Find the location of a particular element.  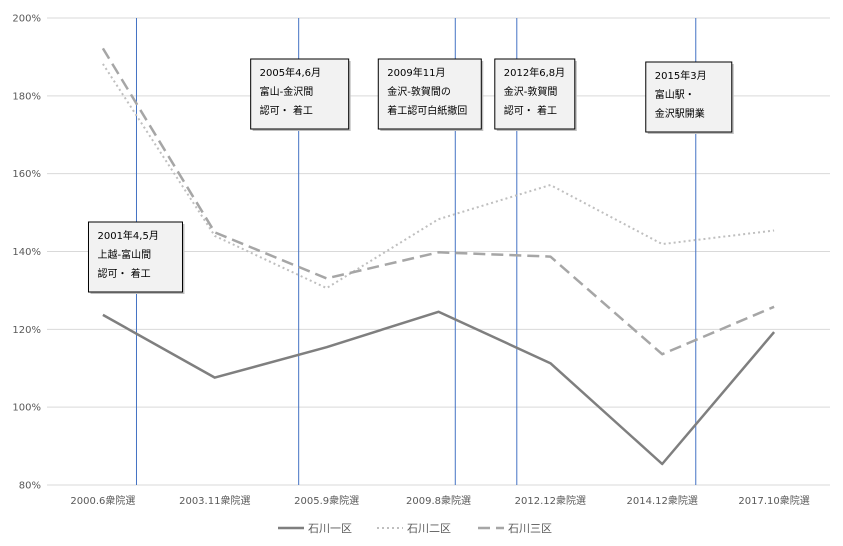

legend: 石川一区 石川二区 石川三区 is located at coordinates (415, 528).